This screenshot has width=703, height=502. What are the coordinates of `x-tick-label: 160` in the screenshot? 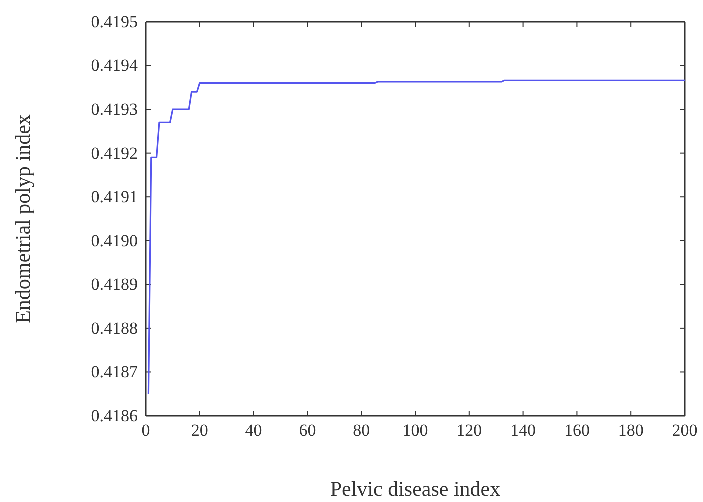 It's located at (577, 430).